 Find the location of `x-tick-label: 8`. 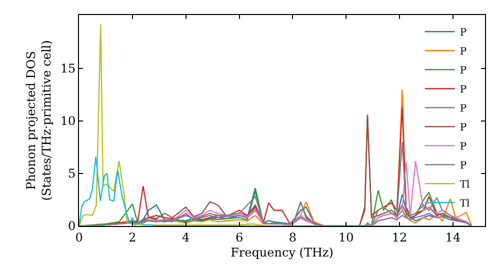

x-tick-label: 8 is located at coordinates (292, 237).